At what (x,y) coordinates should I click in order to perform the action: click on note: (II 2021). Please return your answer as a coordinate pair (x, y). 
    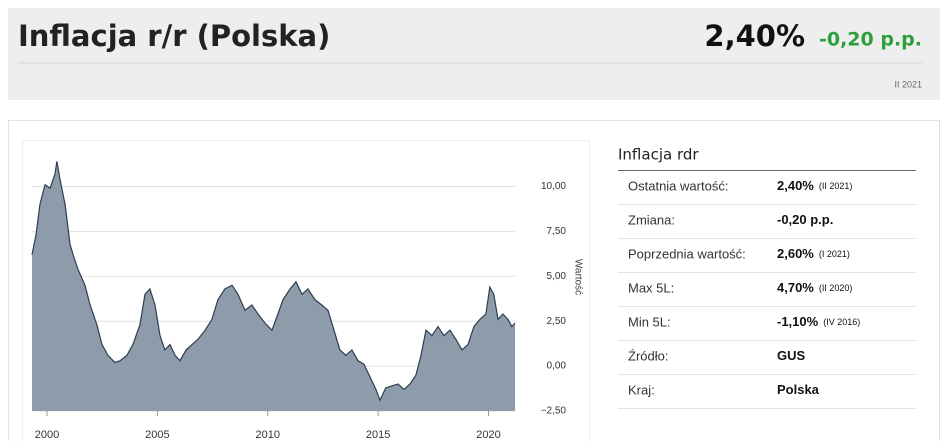
    Looking at the image, I should click on (836, 186).